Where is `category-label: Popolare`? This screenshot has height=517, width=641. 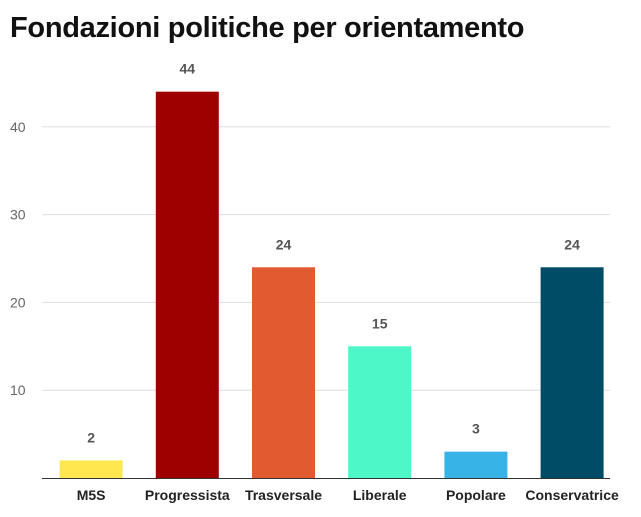 category-label: Popolare is located at coordinates (476, 495).